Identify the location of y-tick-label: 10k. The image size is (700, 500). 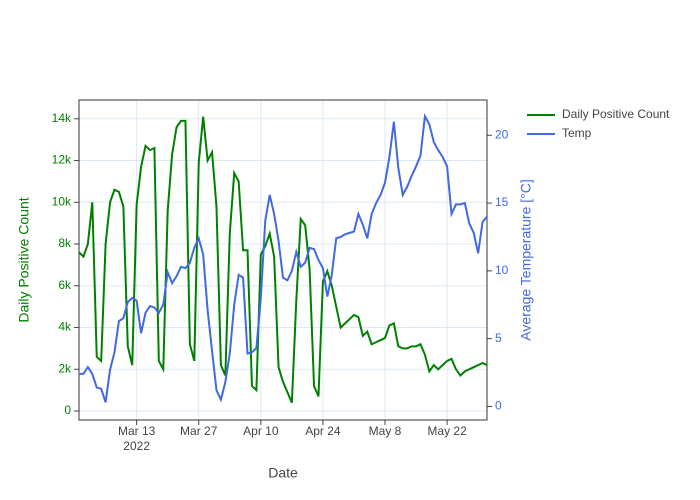
(62, 201).